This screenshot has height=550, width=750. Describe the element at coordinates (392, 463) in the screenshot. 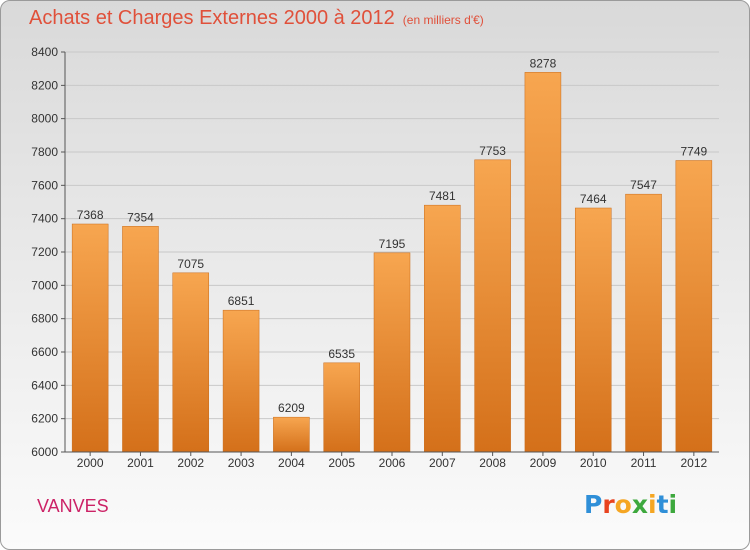

I see `x-tick-label: 2006` at that location.